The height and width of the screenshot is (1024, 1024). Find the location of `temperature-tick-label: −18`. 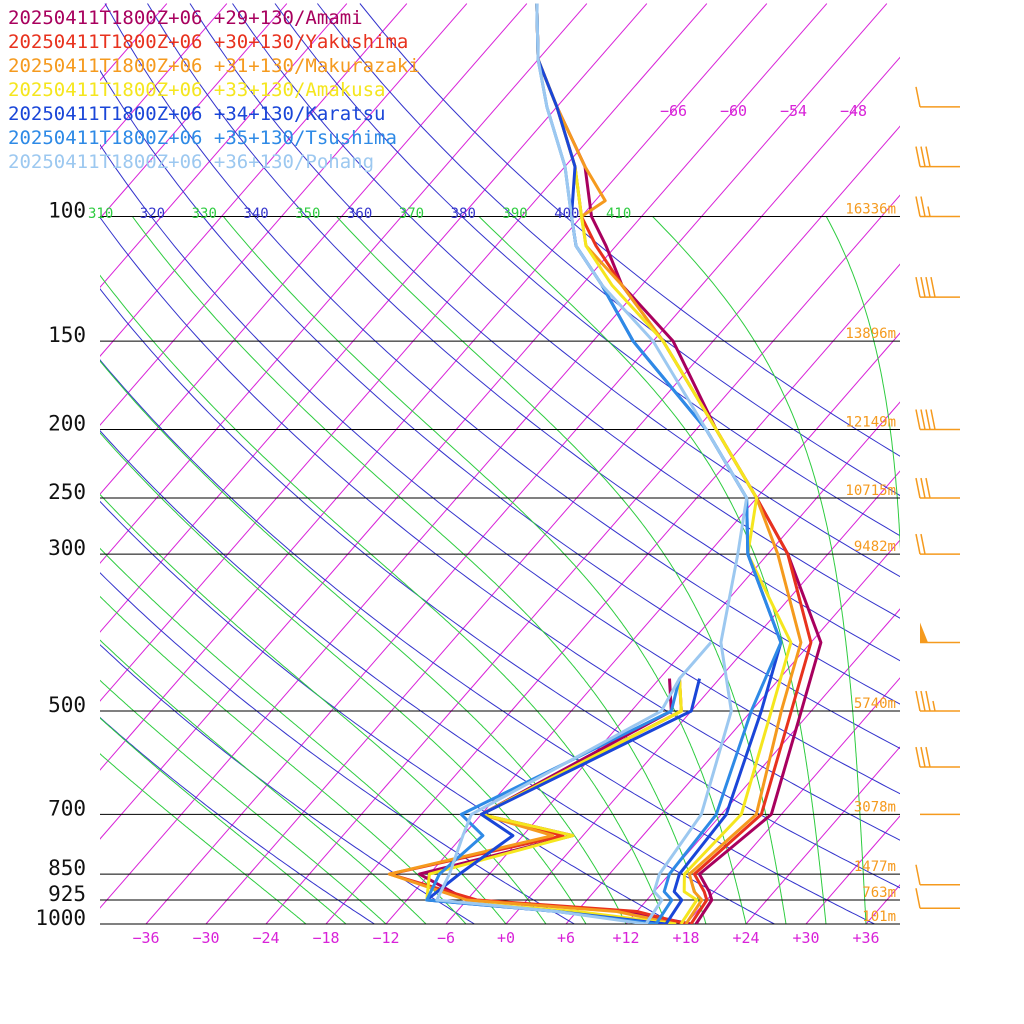

temperature-tick-label: −18 is located at coordinates (325, 938).